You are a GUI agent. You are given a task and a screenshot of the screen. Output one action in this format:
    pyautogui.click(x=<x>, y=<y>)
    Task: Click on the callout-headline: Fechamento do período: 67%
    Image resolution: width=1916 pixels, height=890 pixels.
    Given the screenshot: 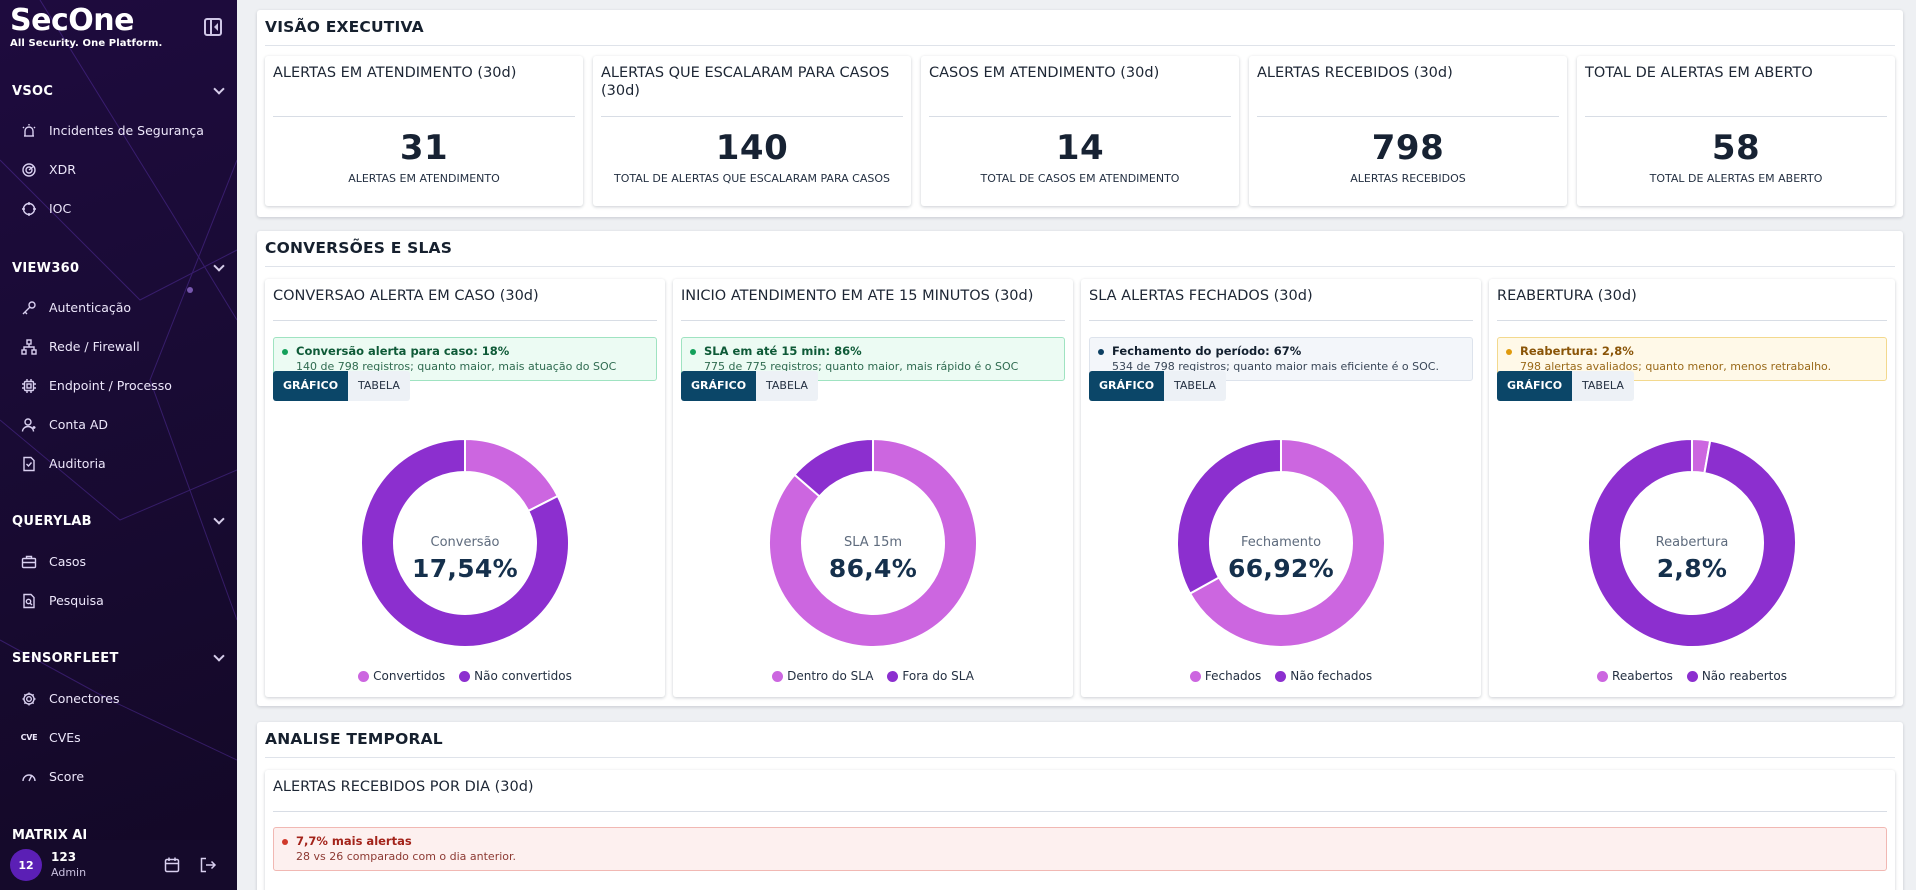 What is the action you would take?
    pyautogui.click(x=1207, y=351)
    